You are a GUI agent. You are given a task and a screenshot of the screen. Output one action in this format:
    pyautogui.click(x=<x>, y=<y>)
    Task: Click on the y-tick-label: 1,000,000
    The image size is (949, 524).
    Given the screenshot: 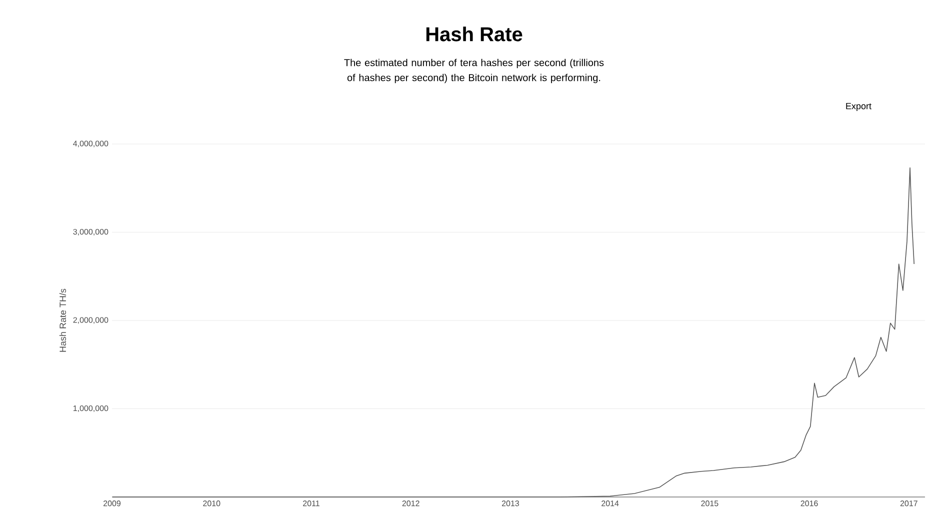 What is the action you would take?
    pyautogui.click(x=90, y=408)
    